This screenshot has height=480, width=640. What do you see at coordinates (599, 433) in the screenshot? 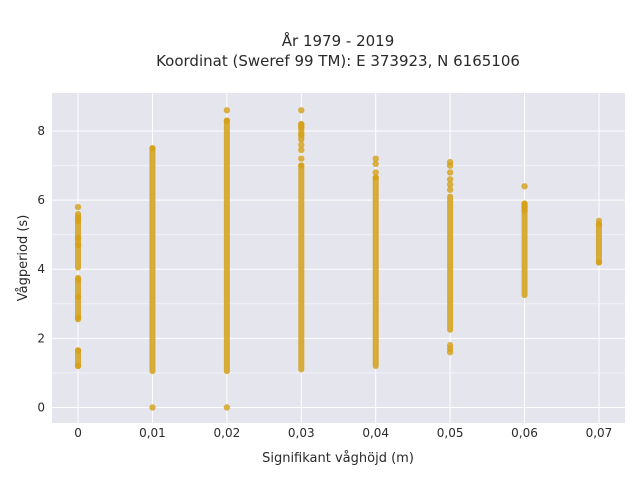
I see `x-tick-label: 0,07` at bounding box center [599, 433].